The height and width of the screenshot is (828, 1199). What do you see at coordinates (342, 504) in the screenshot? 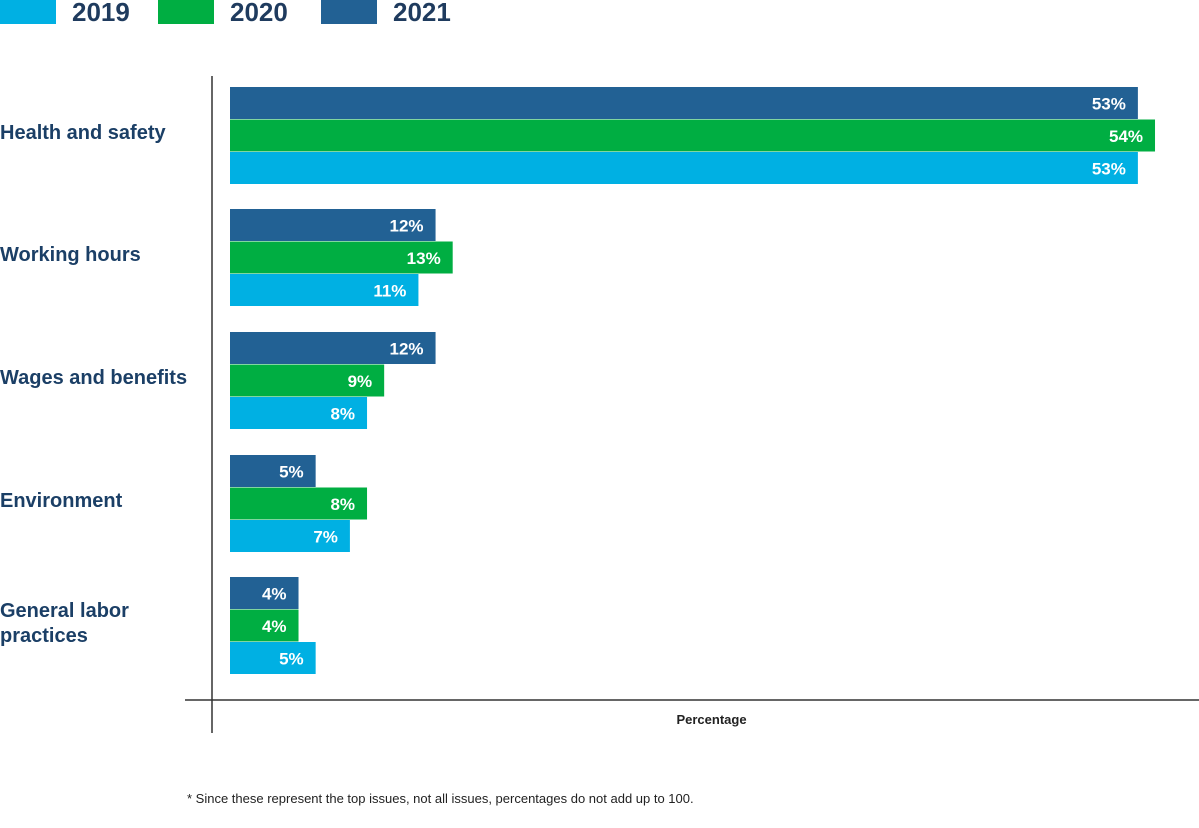
I see `bar-label-2020-3: 8%` at bounding box center [342, 504].